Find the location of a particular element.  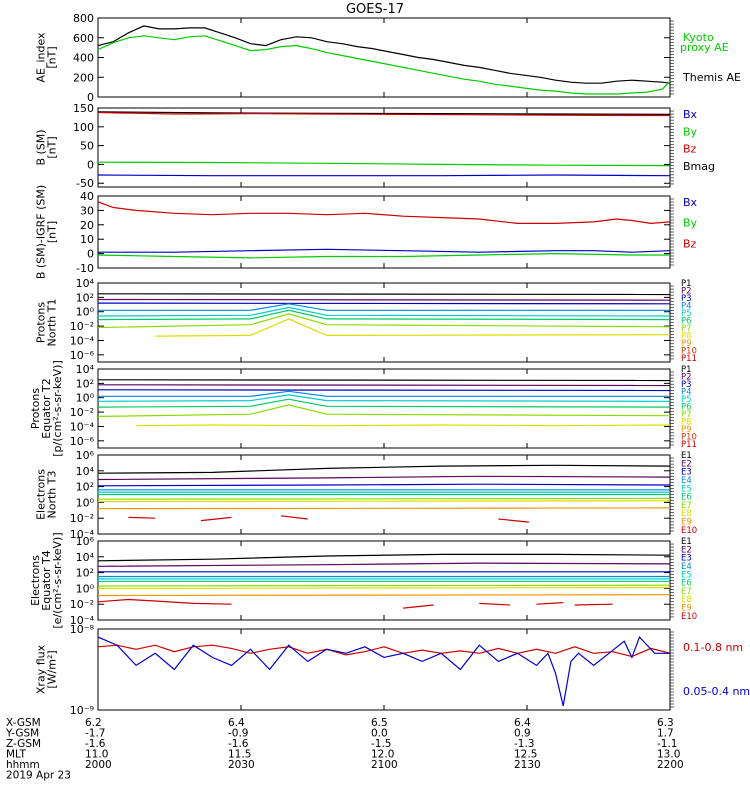

legend-entry: P8 is located at coordinates (686, 423).